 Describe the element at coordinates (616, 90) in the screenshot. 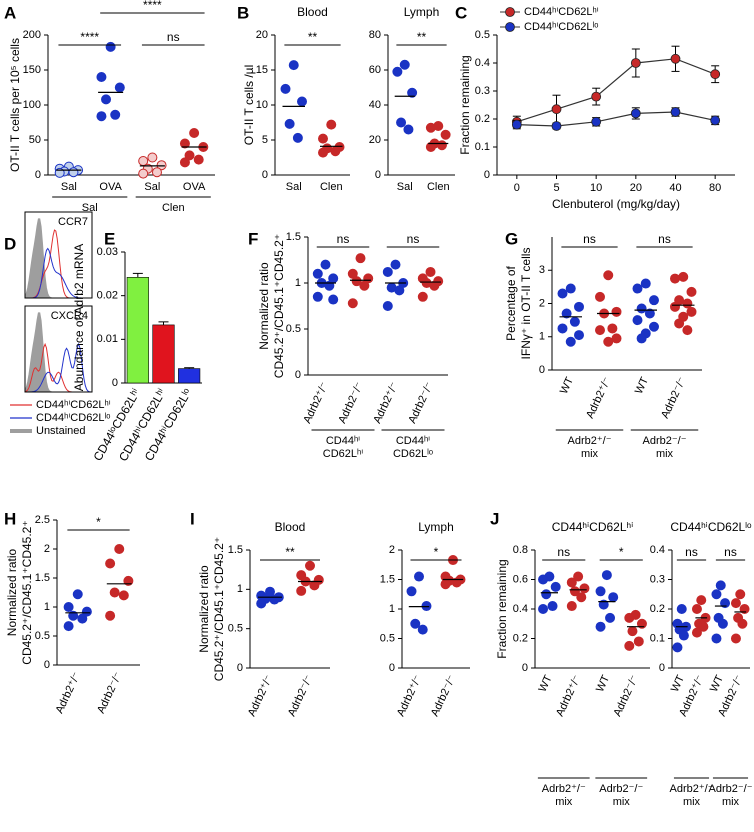

I see `series-line` at that location.